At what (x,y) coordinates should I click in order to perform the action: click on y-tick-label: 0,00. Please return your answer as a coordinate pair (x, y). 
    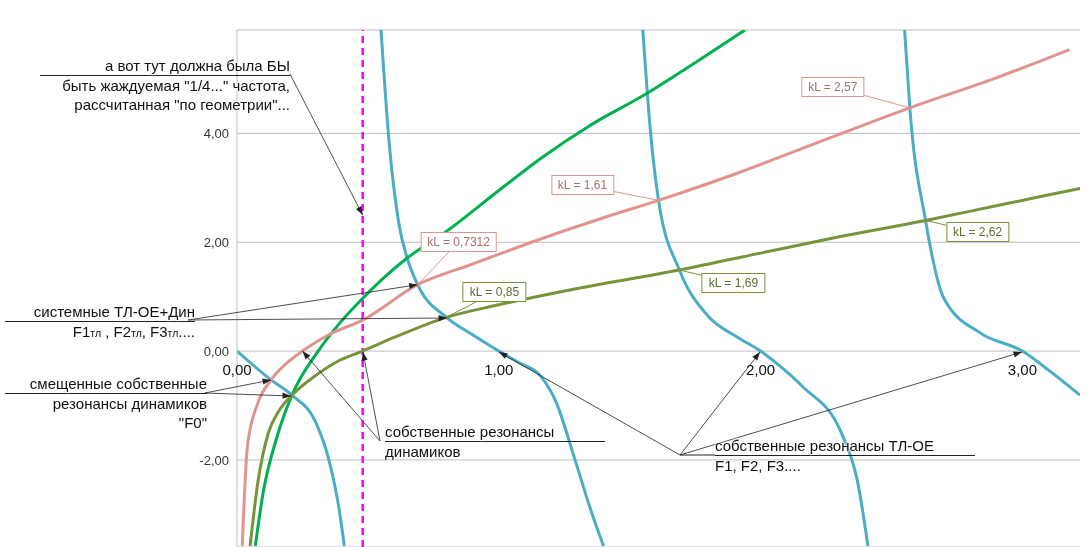
    Looking at the image, I should click on (216, 351).